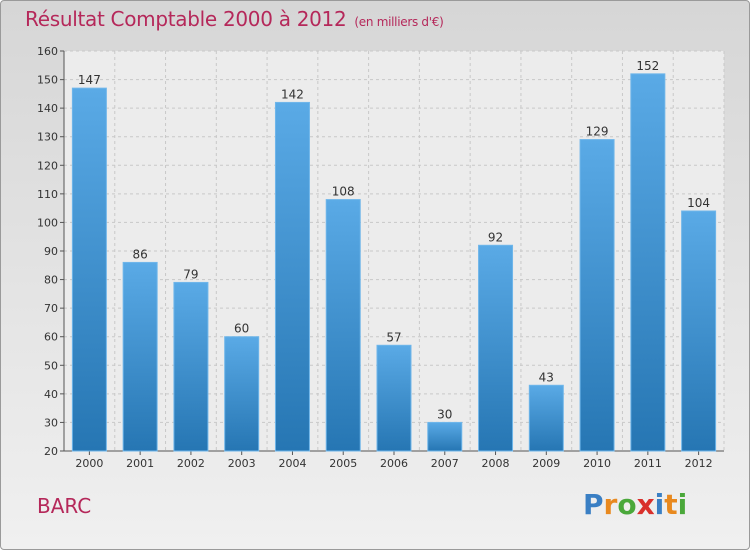 The height and width of the screenshot is (550, 750). Describe the element at coordinates (51, 365) in the screenshot. I see `y-tick-label: 50` at that location.